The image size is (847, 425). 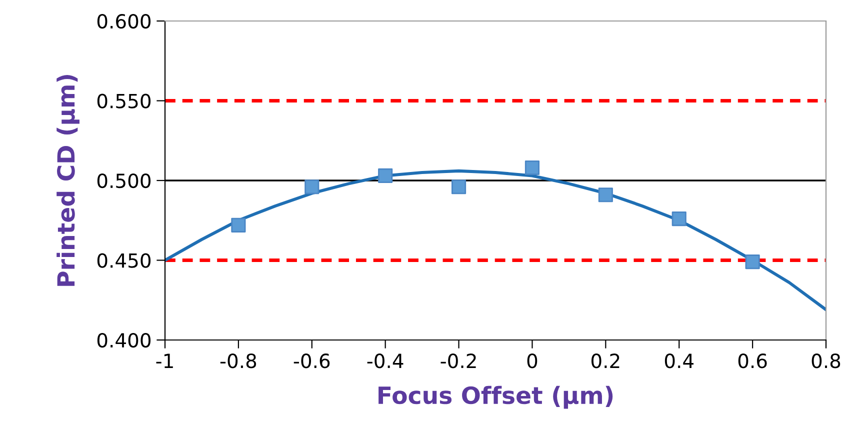 I want to click on y-tick-label: 0.550, so click(x=124, y=101).